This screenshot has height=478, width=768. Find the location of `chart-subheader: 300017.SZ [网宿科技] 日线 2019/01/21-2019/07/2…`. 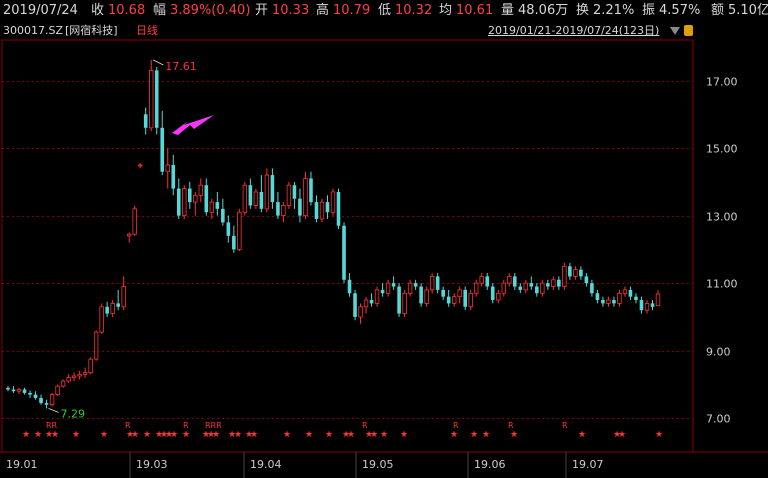

chart-subheader: 300017.SZ [网宿科技] 日线 2019/01/21-2019/07/2… is located at coordinates (384, 31).